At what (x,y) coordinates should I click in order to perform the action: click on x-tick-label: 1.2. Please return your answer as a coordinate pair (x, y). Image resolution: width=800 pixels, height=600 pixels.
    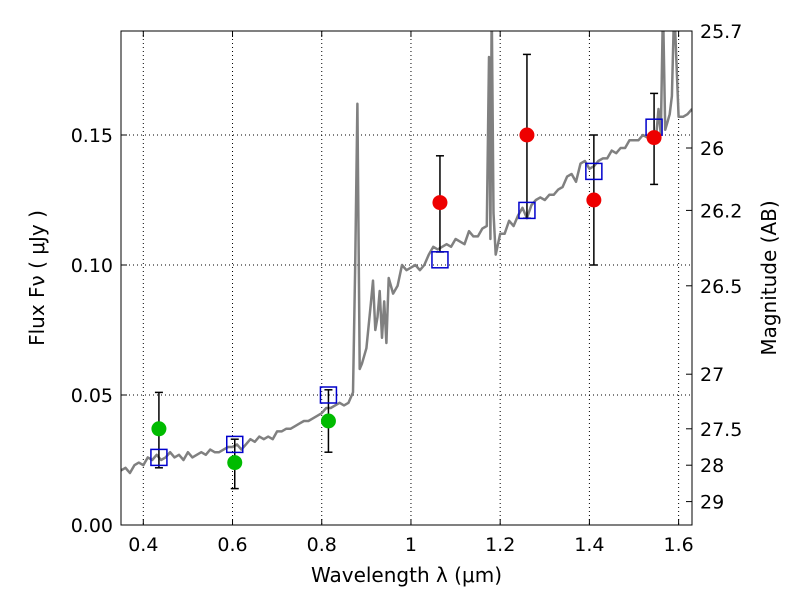
    Looking at the image, I should click on (500, 545).